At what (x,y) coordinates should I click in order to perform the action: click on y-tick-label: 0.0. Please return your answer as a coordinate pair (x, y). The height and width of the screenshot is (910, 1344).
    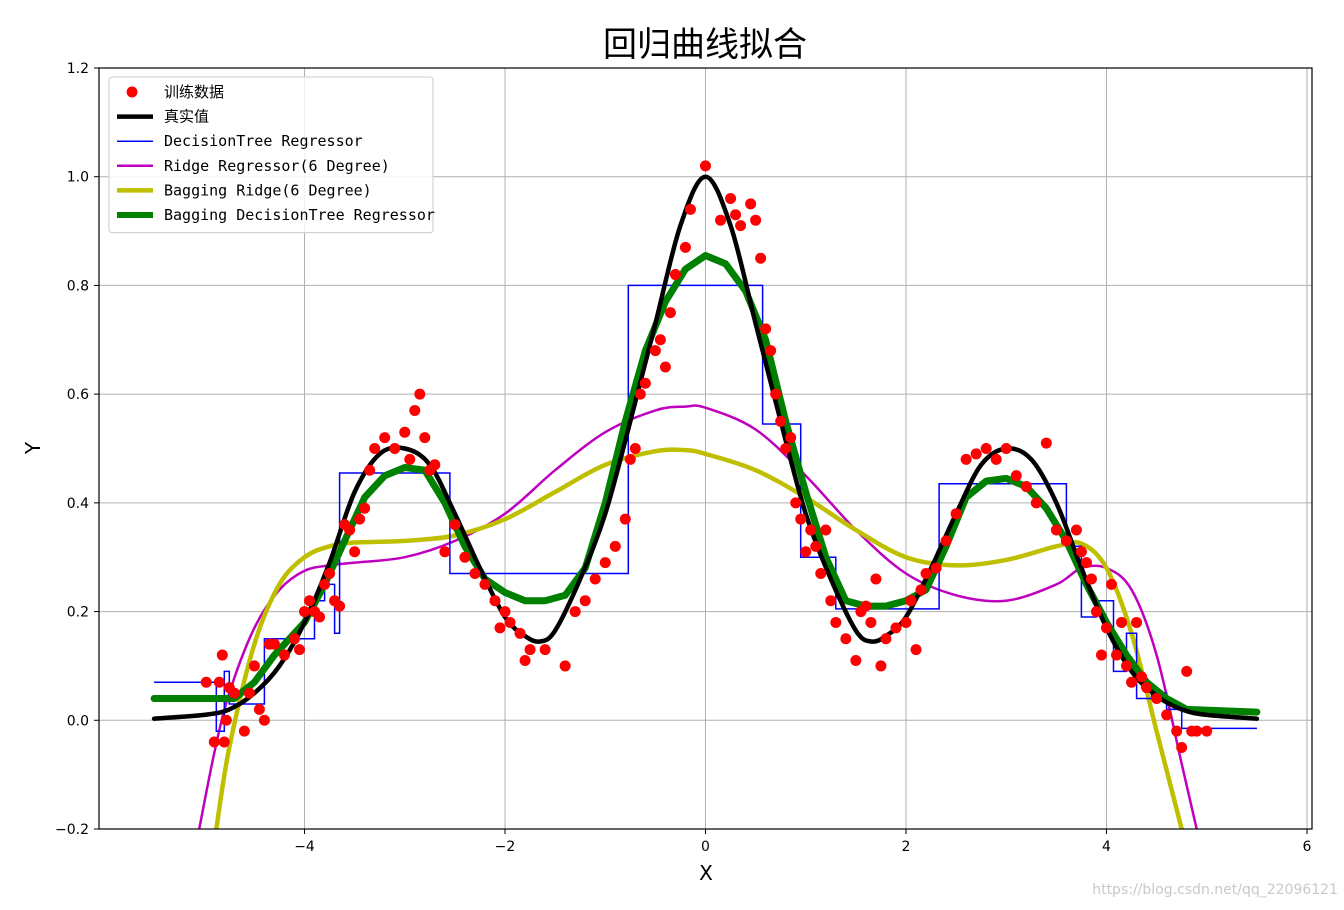
    Looking at the image, I should click on (78, 721).